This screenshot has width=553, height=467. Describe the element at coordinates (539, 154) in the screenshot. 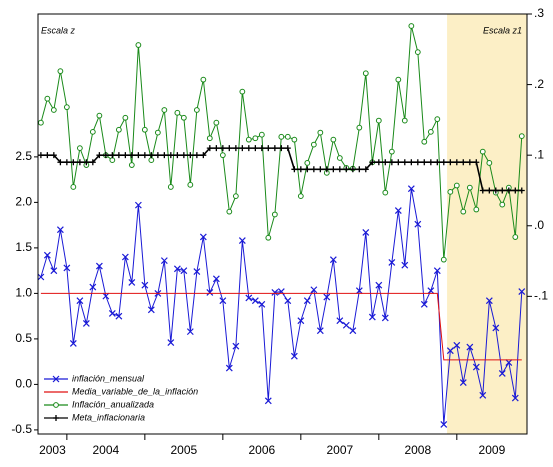

I see `y2-tick-label: .1` at that location.